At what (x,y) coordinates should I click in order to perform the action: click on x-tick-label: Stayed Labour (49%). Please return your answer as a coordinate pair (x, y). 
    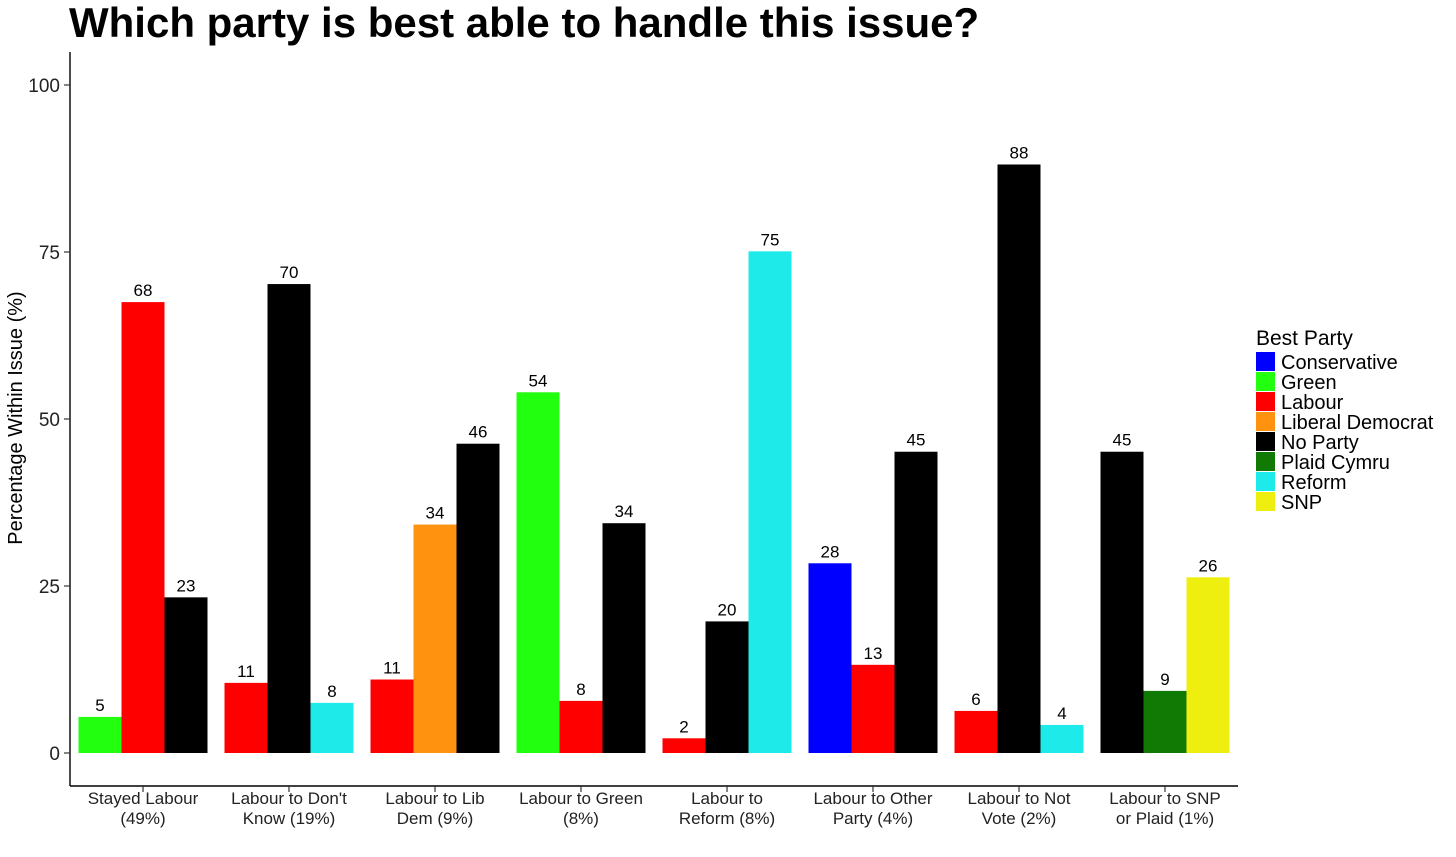
    Looking at the image, I should click on (143, 808).